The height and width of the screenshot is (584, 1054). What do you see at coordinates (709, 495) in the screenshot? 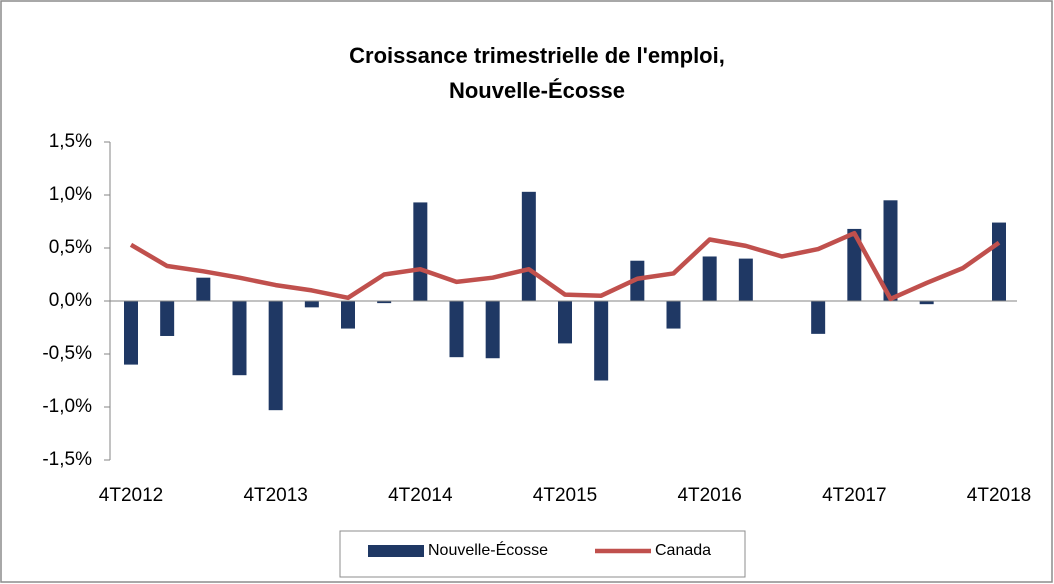
I see `x-tick-label: 4T2016` at bounding box center [709, 495].